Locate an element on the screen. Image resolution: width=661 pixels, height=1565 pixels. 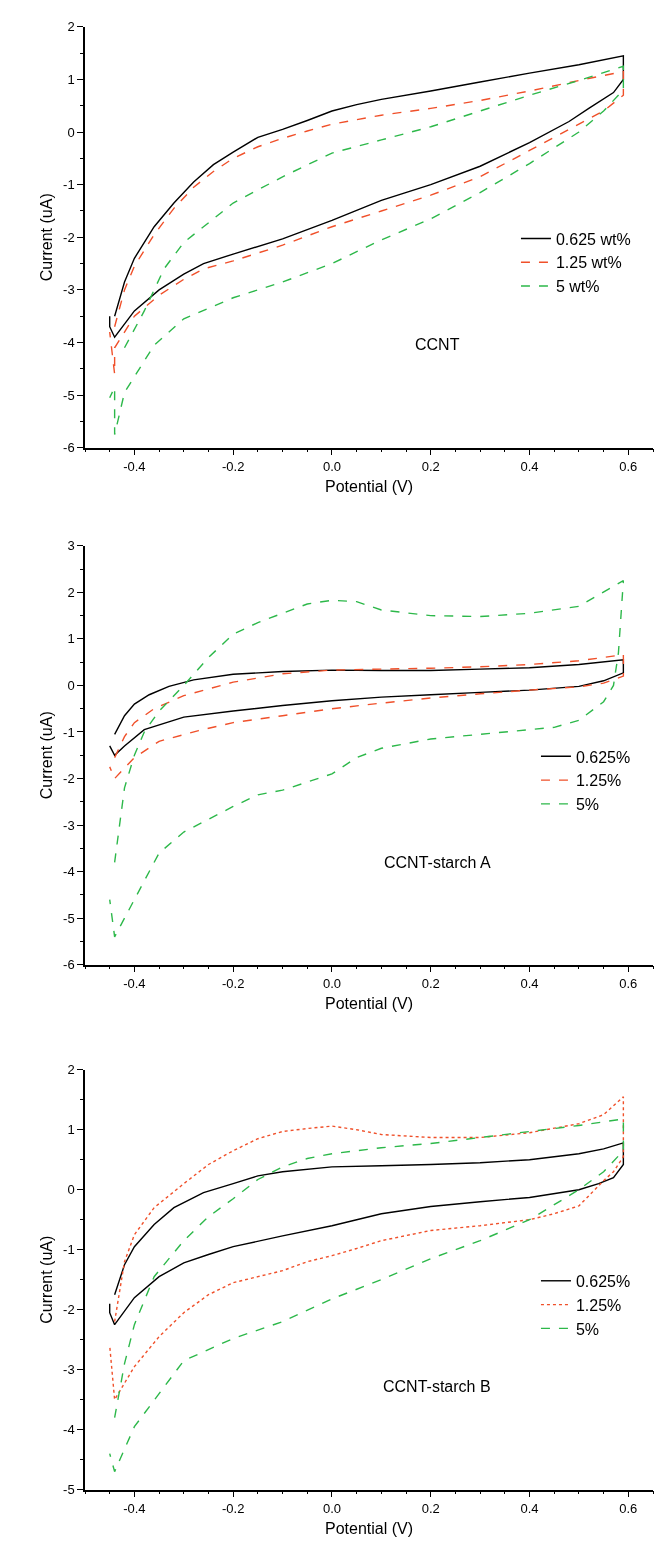
legend-label: 5 wt% is located at coordinates (577, 287).